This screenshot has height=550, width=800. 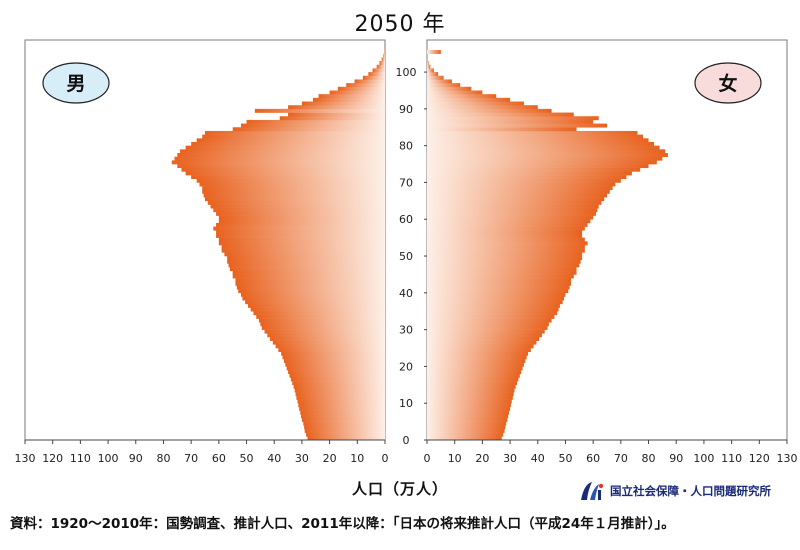 I want to click on y-tick-label-100: 100, so click(x=406, y=72).